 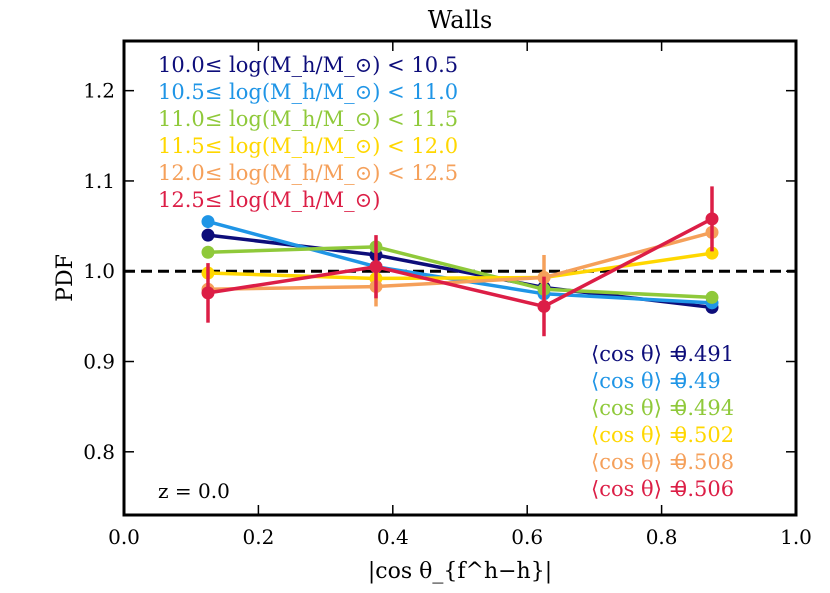 What do you see at coordinates (308, 119) in the screenshot?
I see `legend-entry: 11.0≤ log(M_h/M_⊙) < 11.5` at bounding box center [308, 119].